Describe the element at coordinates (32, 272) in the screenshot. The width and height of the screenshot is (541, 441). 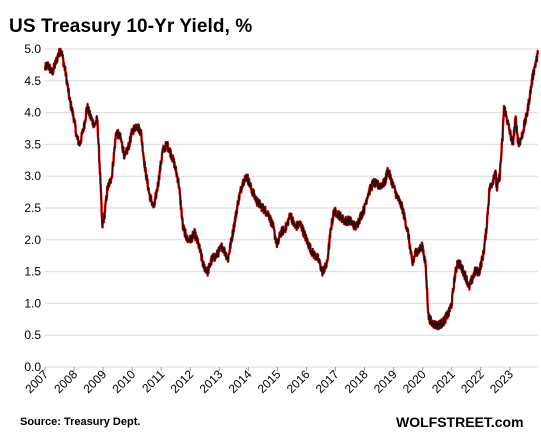
I see `y-tick-label: 1.5` at that location.